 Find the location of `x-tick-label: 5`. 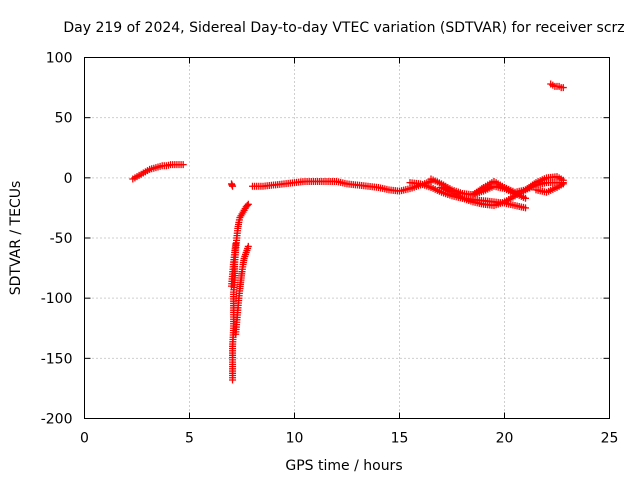

x-tick-label: 5 is located at coordinates (189, 439).